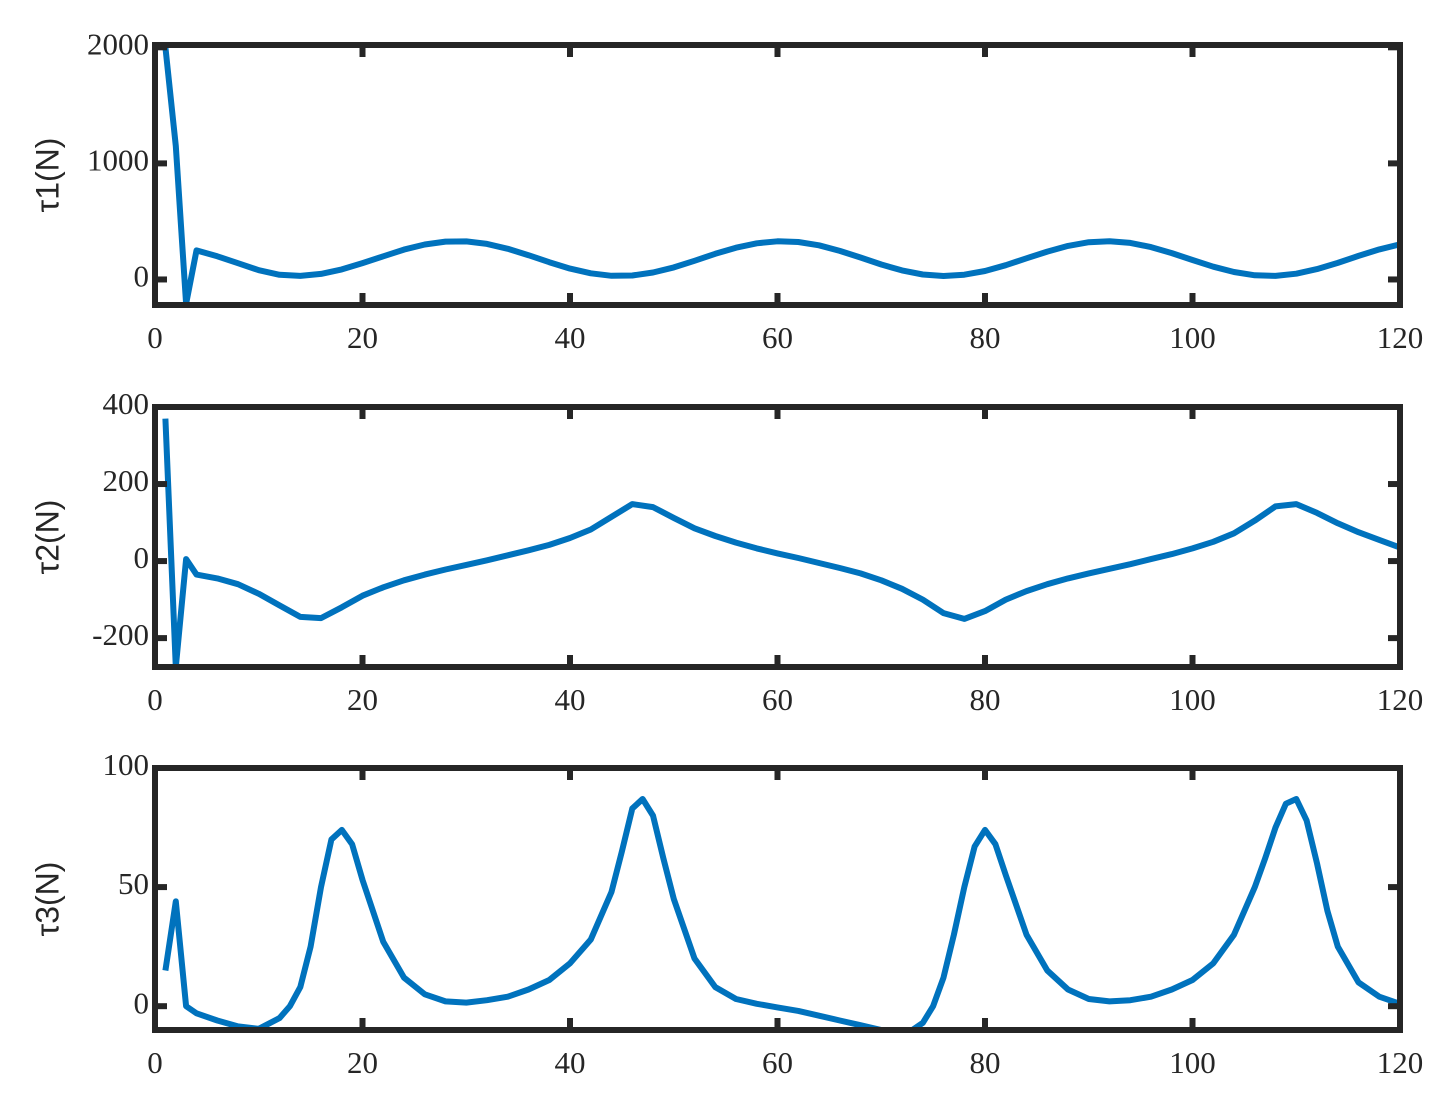  I want to click on y-axis-label: τ3(N), so click(47, 899).